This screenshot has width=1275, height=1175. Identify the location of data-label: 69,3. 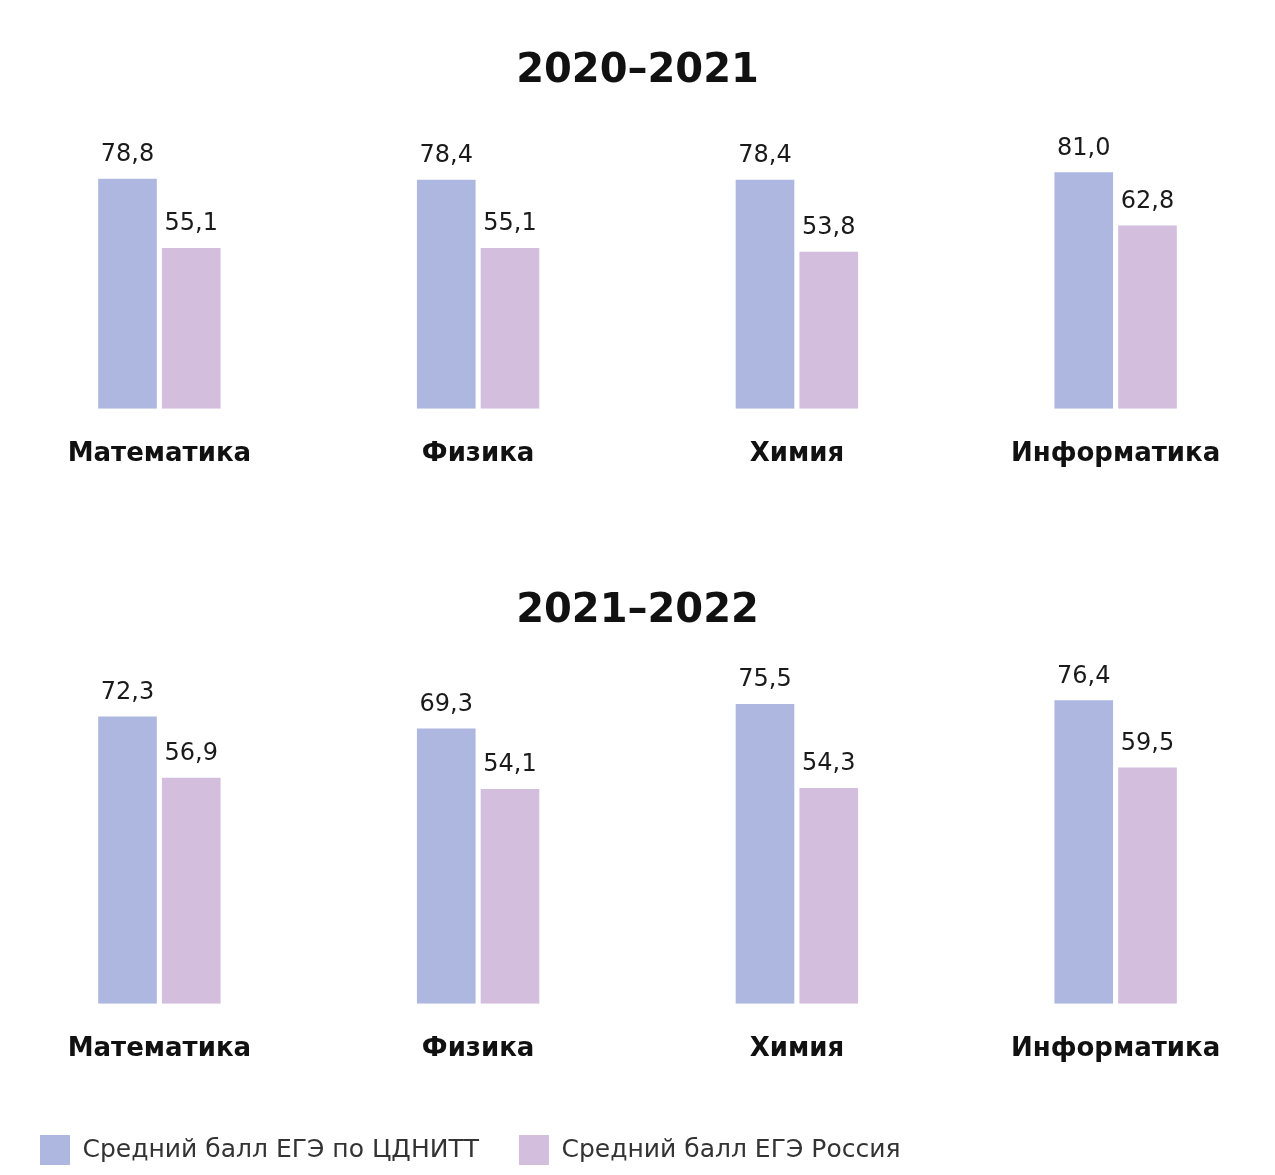
(446, 702).